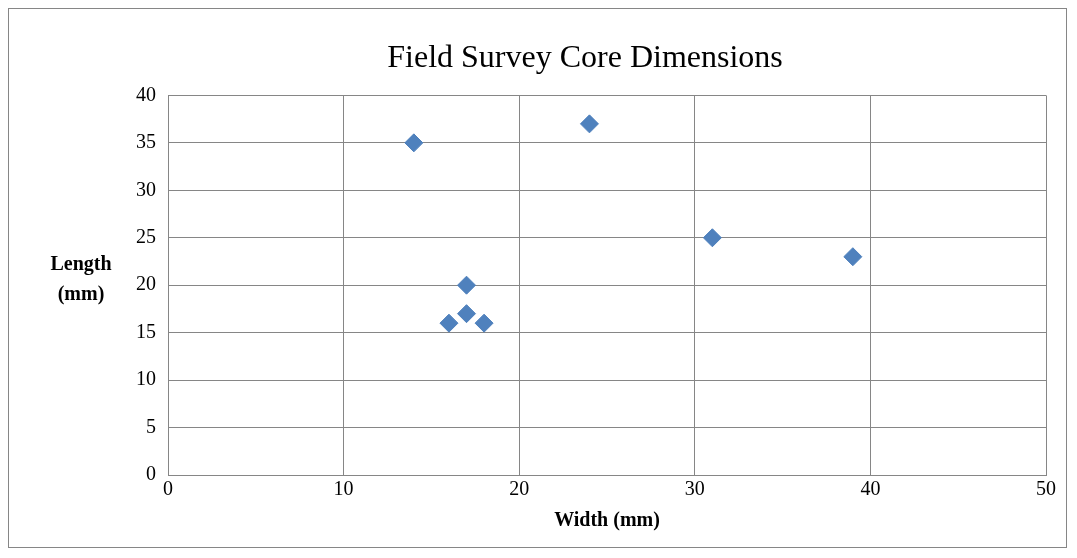 Image resolution: width=1077 pixels, height=558 pixels. What do you see at coordinates (146, 141) in the screenshot?
I see `y-tick-label: 35` at bounding box center [146, 141].